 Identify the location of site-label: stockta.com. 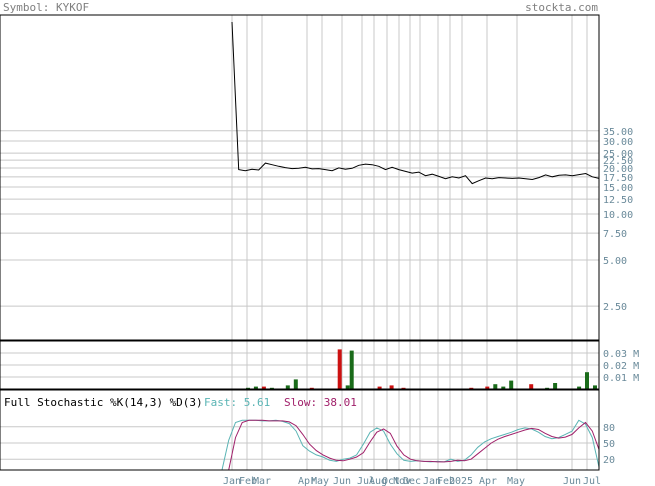
(561, 7).